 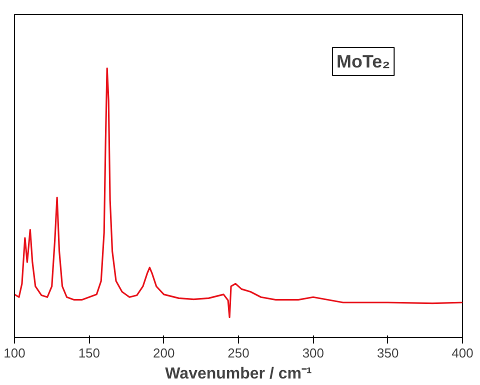 What do you see at coordinates (15, 353) in the screenshot?
I see `x-tick-label: 100` at bounding box center [15, 353].